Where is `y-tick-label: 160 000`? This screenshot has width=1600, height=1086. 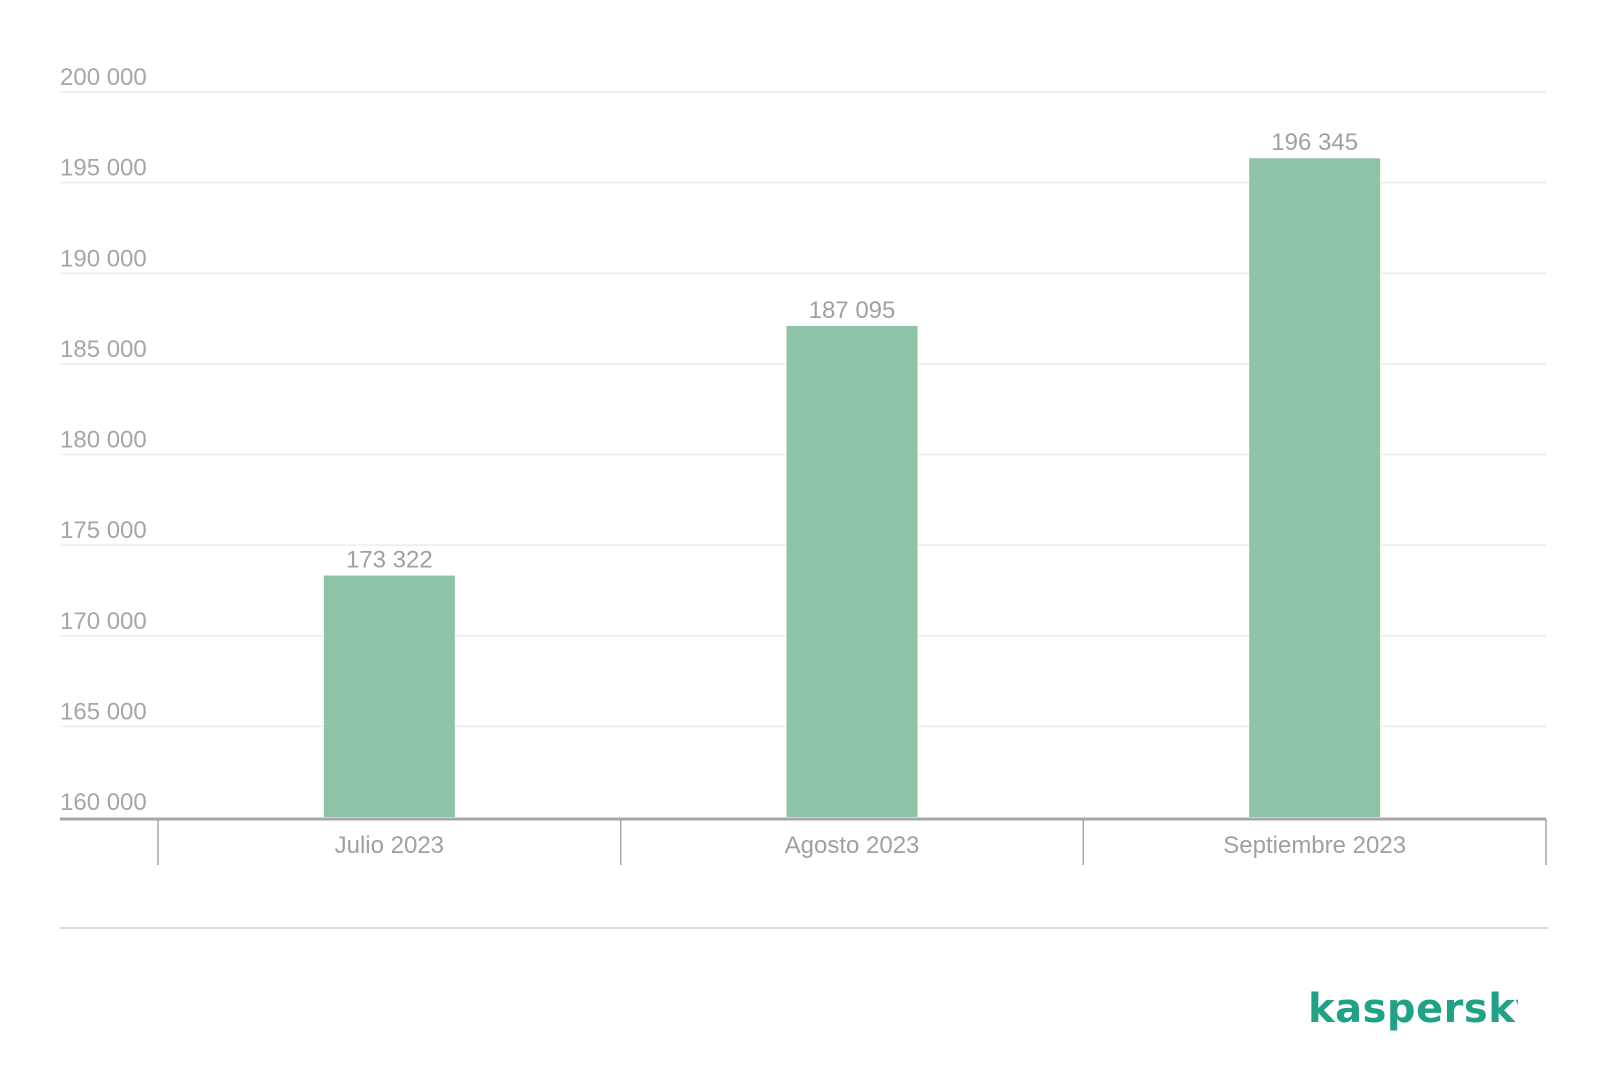 y-tick-label: 160 000 is located at coordinates (103, 802).